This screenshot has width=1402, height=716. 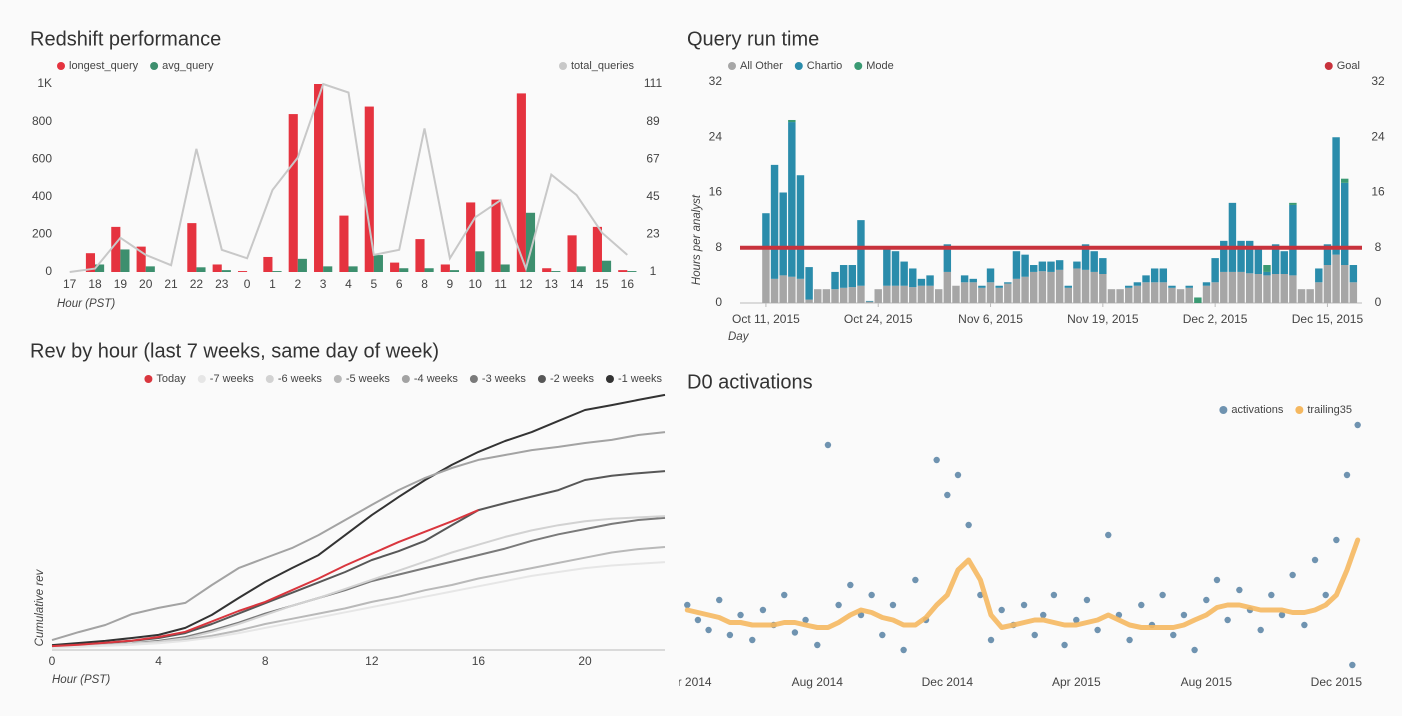 I want to click on x-tick-label: Oct 11, 2015, so click(x=766, y=319).